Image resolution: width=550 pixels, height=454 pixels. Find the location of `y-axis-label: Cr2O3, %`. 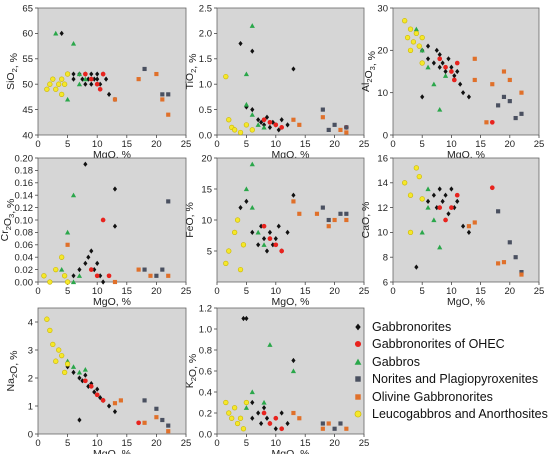

y-axis-label: Cr2O3, % is located at coordinates (8, 220).